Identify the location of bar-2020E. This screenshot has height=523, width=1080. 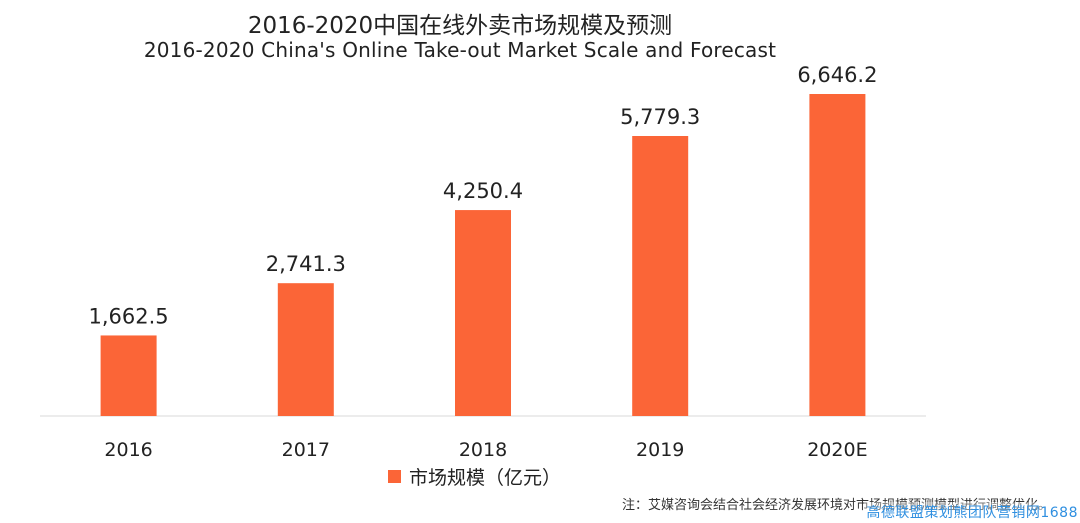
(837, 255).